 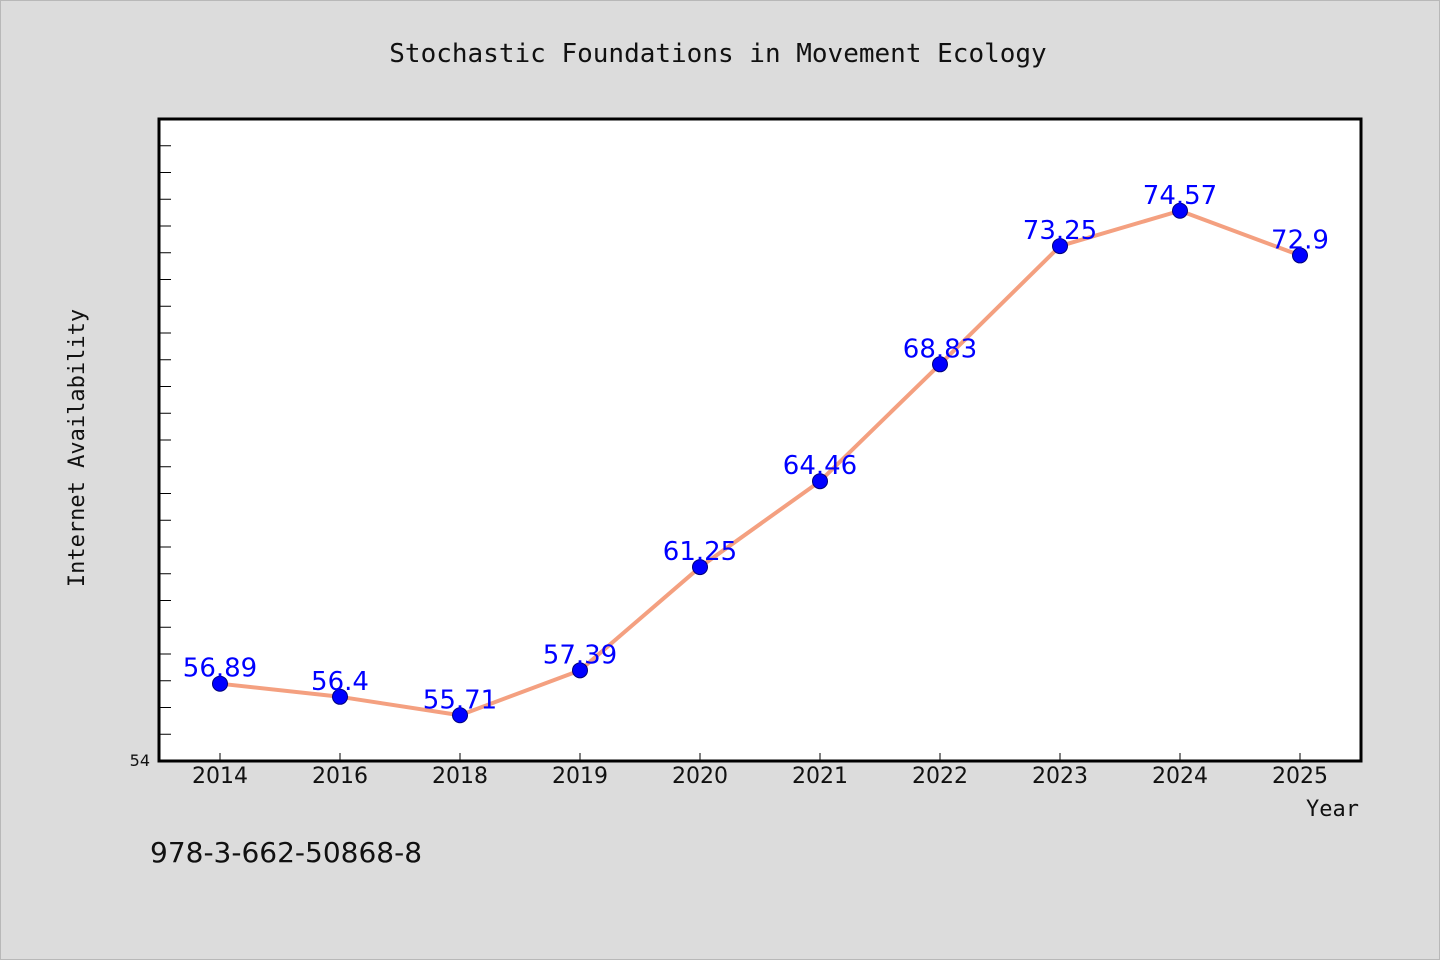 What do you see at coordinates (1332, 809) in the screenshot?
I see `x-axis-title: Year` at bounding box center [1332, 809].